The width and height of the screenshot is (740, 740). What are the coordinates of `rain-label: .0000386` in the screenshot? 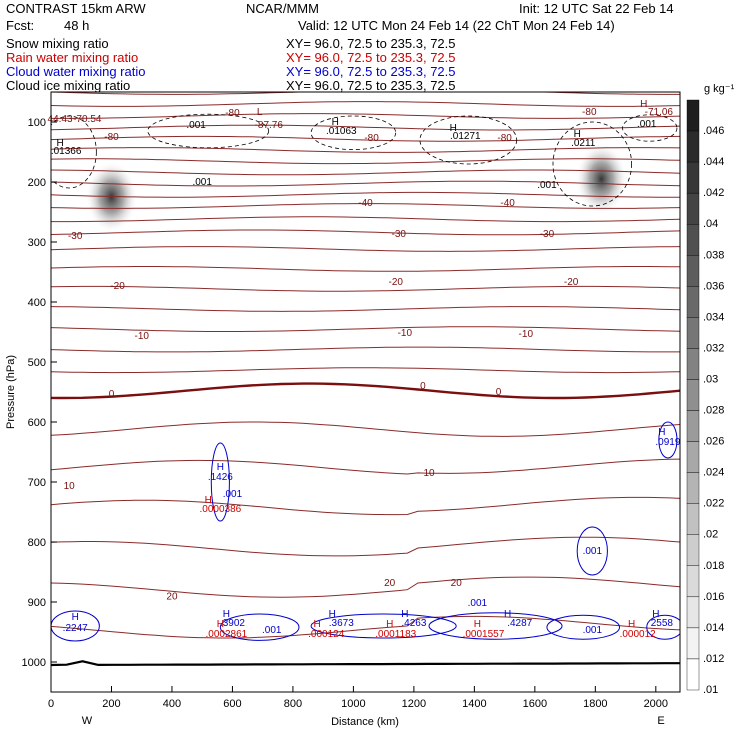 It's located at (220, 509).